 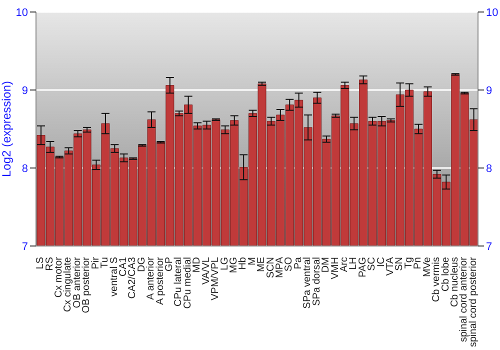 I want to click on y-axis-title: Log2 (expression), so click(x=7, y=129).